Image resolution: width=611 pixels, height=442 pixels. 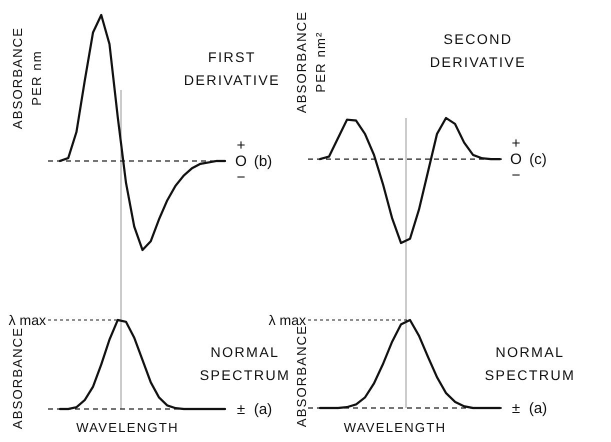 I want to click on chart-title: SECOND DERIVATIVE, so click(x=478, y=50).